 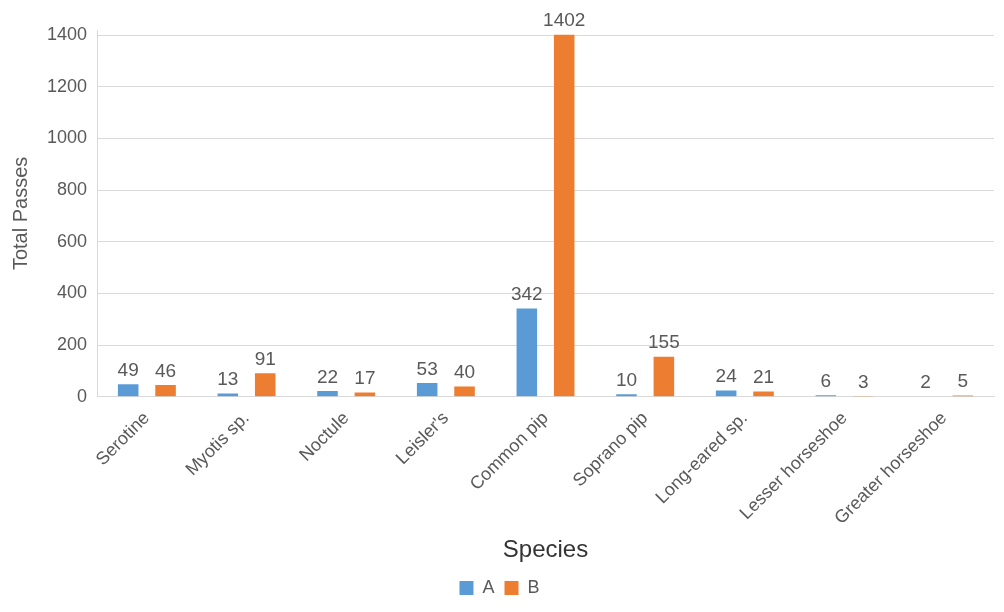 What do you see at coordinates (763, 377) in the screenshot?
I see `data-label: 21` at bounding box center [763, 377].